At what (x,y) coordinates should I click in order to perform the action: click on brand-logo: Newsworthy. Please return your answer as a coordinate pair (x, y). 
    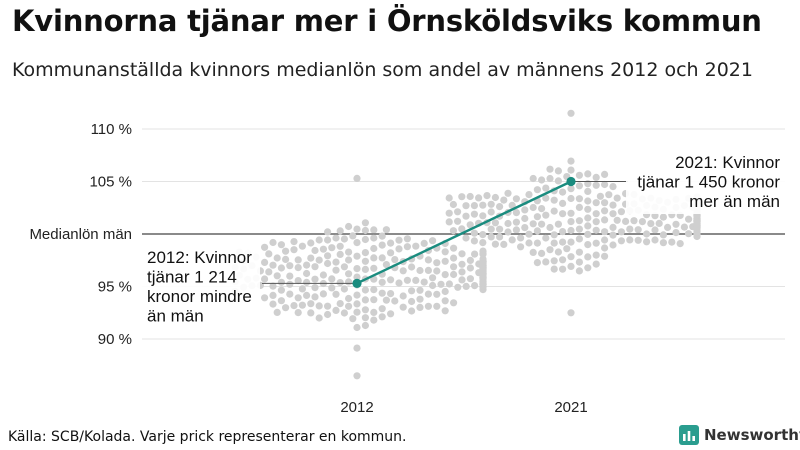
    Looking at the image, I should click on (739, 435).